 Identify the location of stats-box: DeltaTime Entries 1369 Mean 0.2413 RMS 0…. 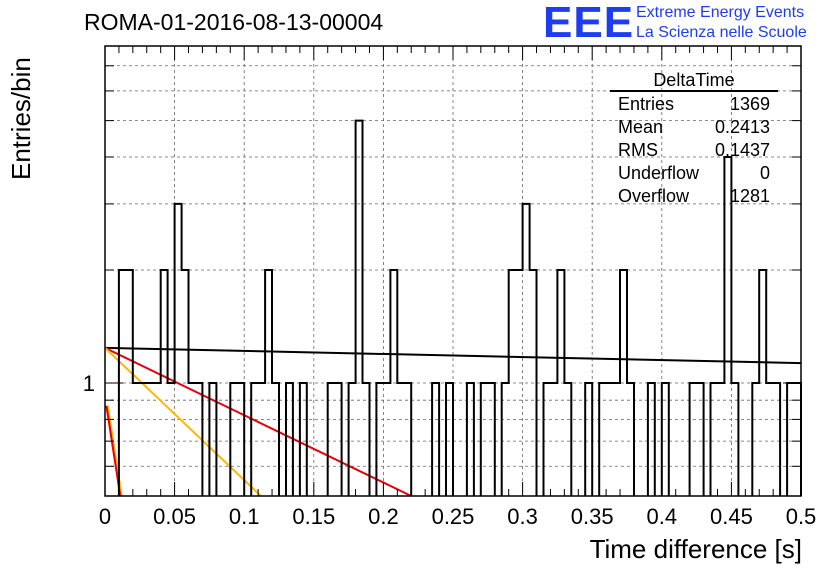
(694, 139).